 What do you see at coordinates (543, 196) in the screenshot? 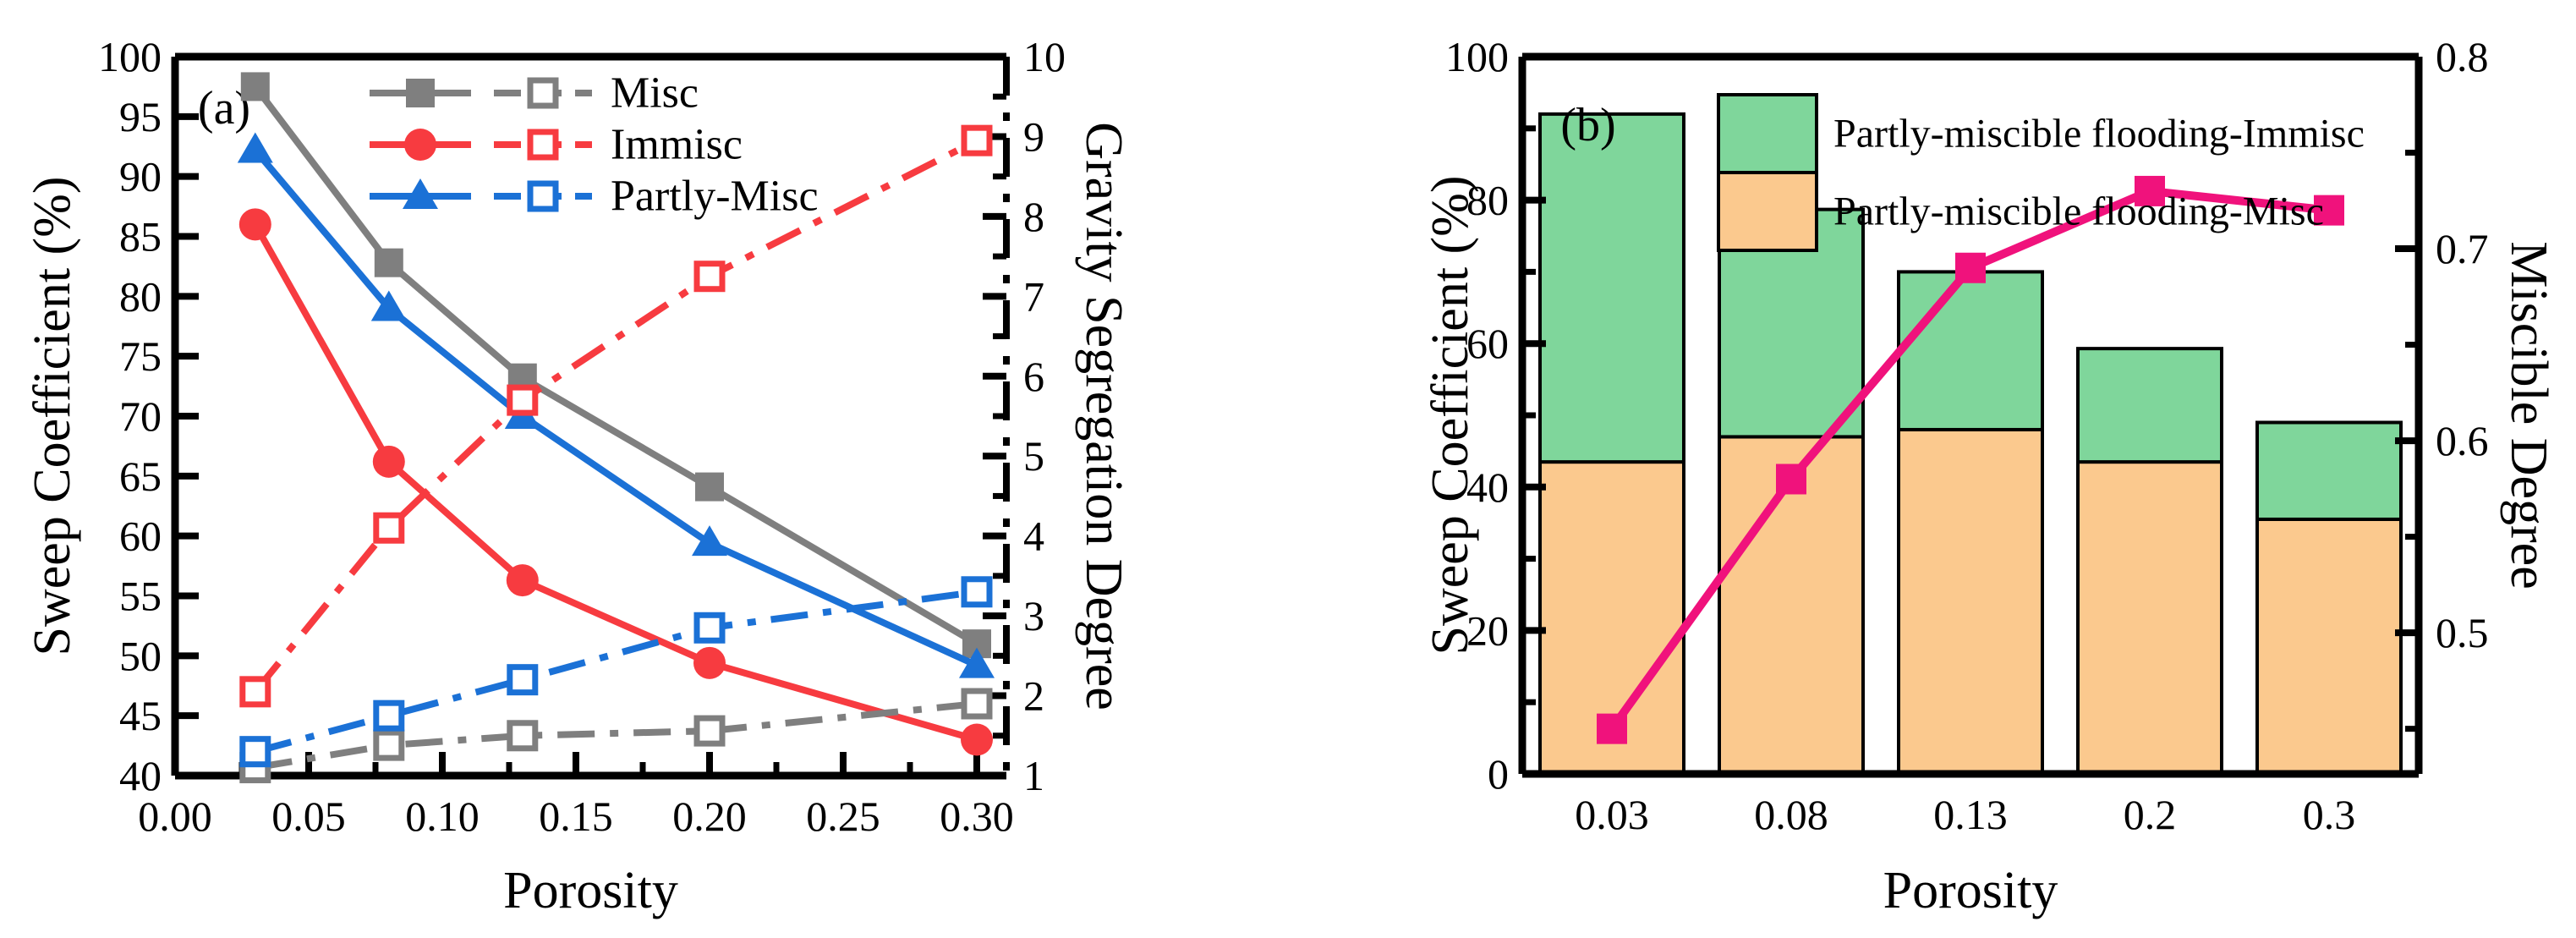
I see `legend-a-partly-misc-open-marker` at bounding box center [543, 196].